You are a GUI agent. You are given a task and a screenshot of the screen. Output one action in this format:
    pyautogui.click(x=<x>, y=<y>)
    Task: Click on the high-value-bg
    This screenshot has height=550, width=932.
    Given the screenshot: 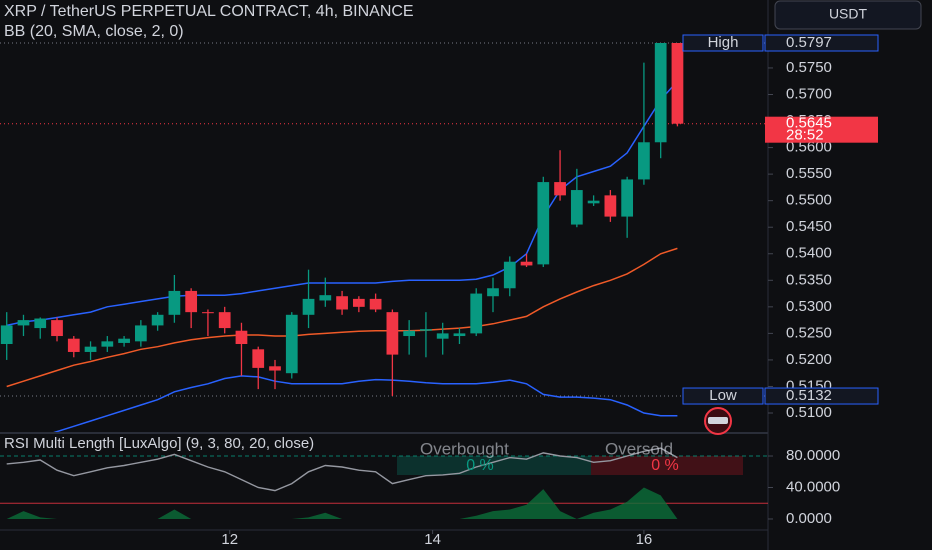 What is the action you would take?
    pyautogui.click(x=821, y=43)
    